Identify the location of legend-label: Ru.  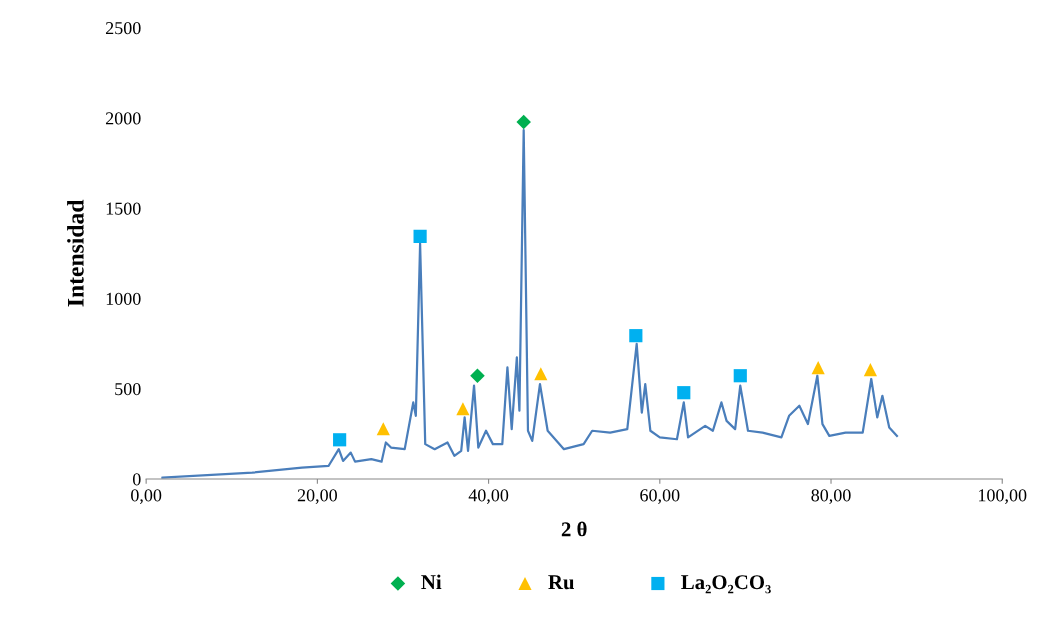
(561, 582).